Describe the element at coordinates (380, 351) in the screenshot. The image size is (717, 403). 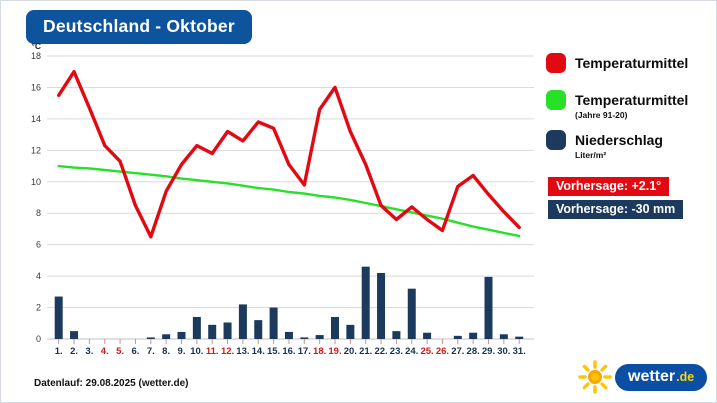
I see `x-tick-label: 22.` at that location.